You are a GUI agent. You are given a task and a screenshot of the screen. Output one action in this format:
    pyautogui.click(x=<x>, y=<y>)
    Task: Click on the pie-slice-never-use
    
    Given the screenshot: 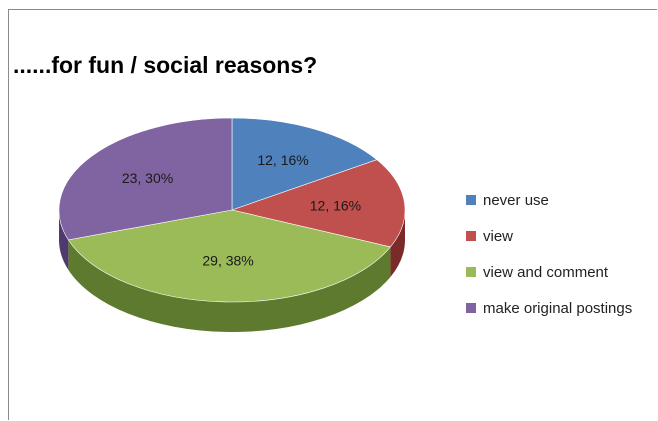 What is the action you would take?
    pyautogui.click(x=304, y=164)
    